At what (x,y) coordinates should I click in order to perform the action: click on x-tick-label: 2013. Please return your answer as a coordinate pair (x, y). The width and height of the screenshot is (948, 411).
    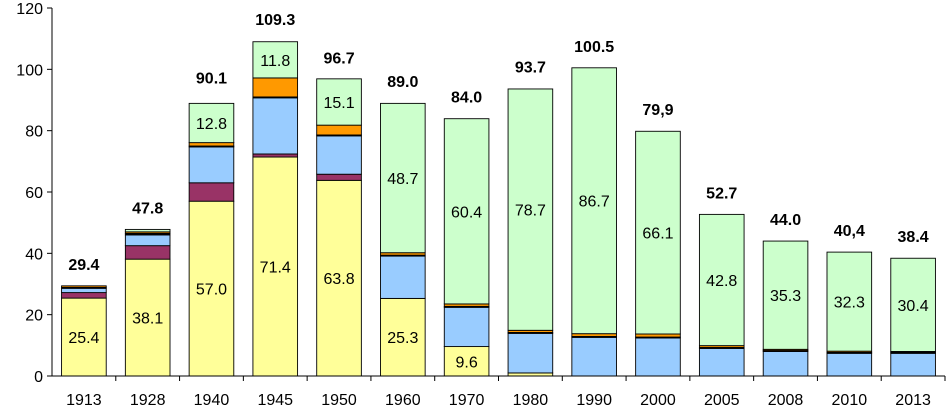
    Looking at the image, I should click on (913, 400).